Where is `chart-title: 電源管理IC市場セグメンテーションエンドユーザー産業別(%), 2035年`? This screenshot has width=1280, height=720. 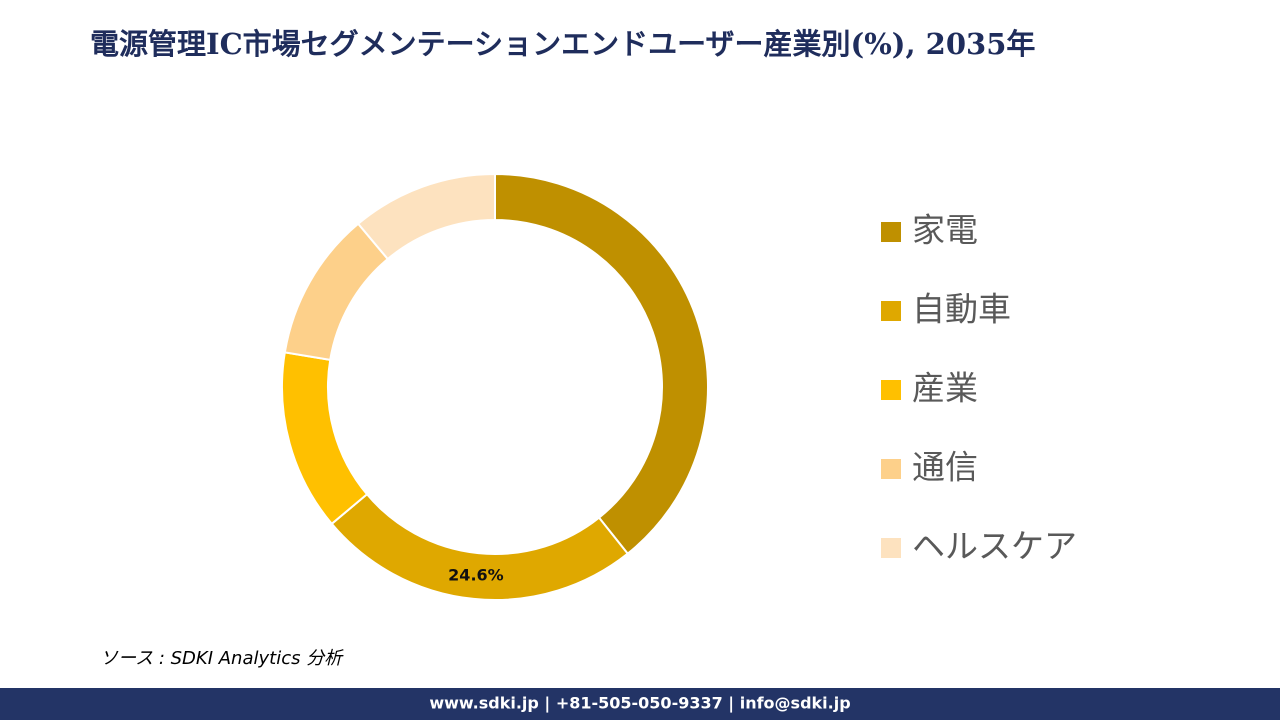
chart-title: 電源管理IC市場セグメンテーションエンドユーザー産業別(%), 2035年 is located at coordinates (562, 44).